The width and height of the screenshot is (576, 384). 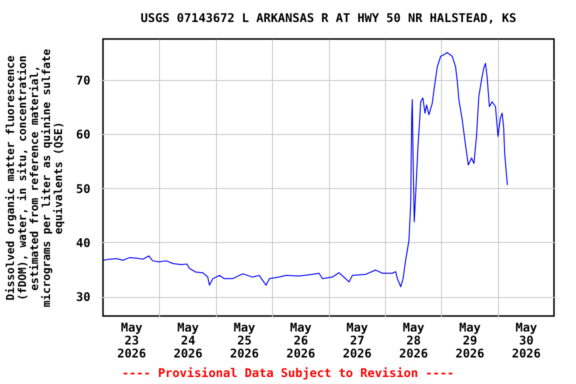 I want to click on x-tick-label: May 28 2026, so click(x=413, y=340).